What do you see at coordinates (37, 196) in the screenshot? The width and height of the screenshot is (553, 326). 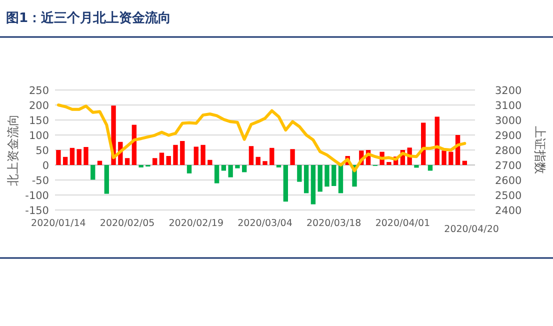 I see `y-tick-label: -100` at bounding box center [37, 196].